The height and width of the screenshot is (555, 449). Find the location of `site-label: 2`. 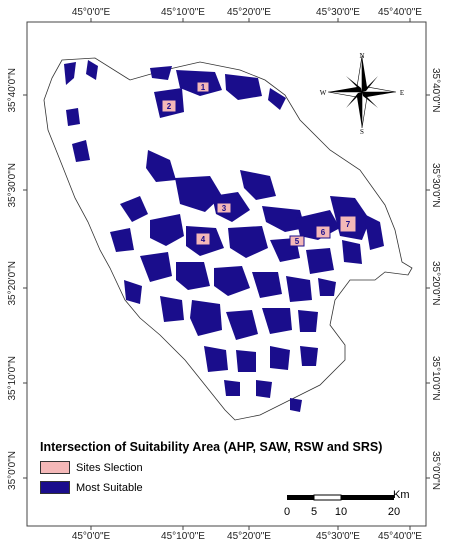

site-label: 2 is located at coordinates (169, 106).